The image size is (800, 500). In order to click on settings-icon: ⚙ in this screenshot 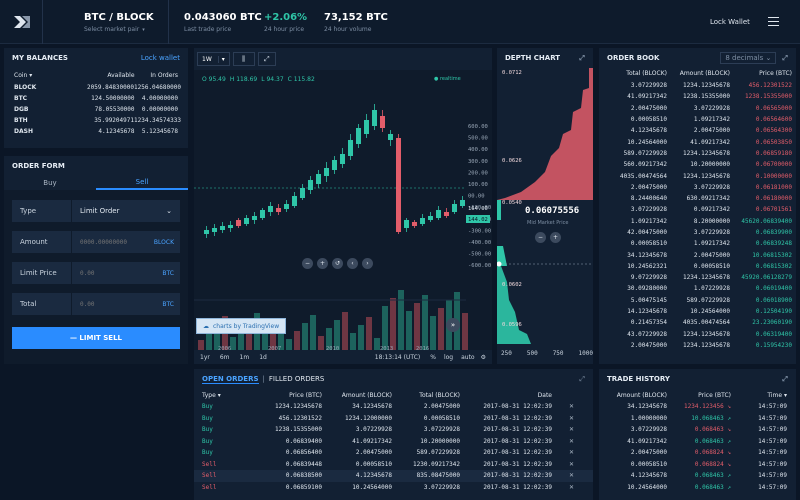, I will do `click(483, 357)`.